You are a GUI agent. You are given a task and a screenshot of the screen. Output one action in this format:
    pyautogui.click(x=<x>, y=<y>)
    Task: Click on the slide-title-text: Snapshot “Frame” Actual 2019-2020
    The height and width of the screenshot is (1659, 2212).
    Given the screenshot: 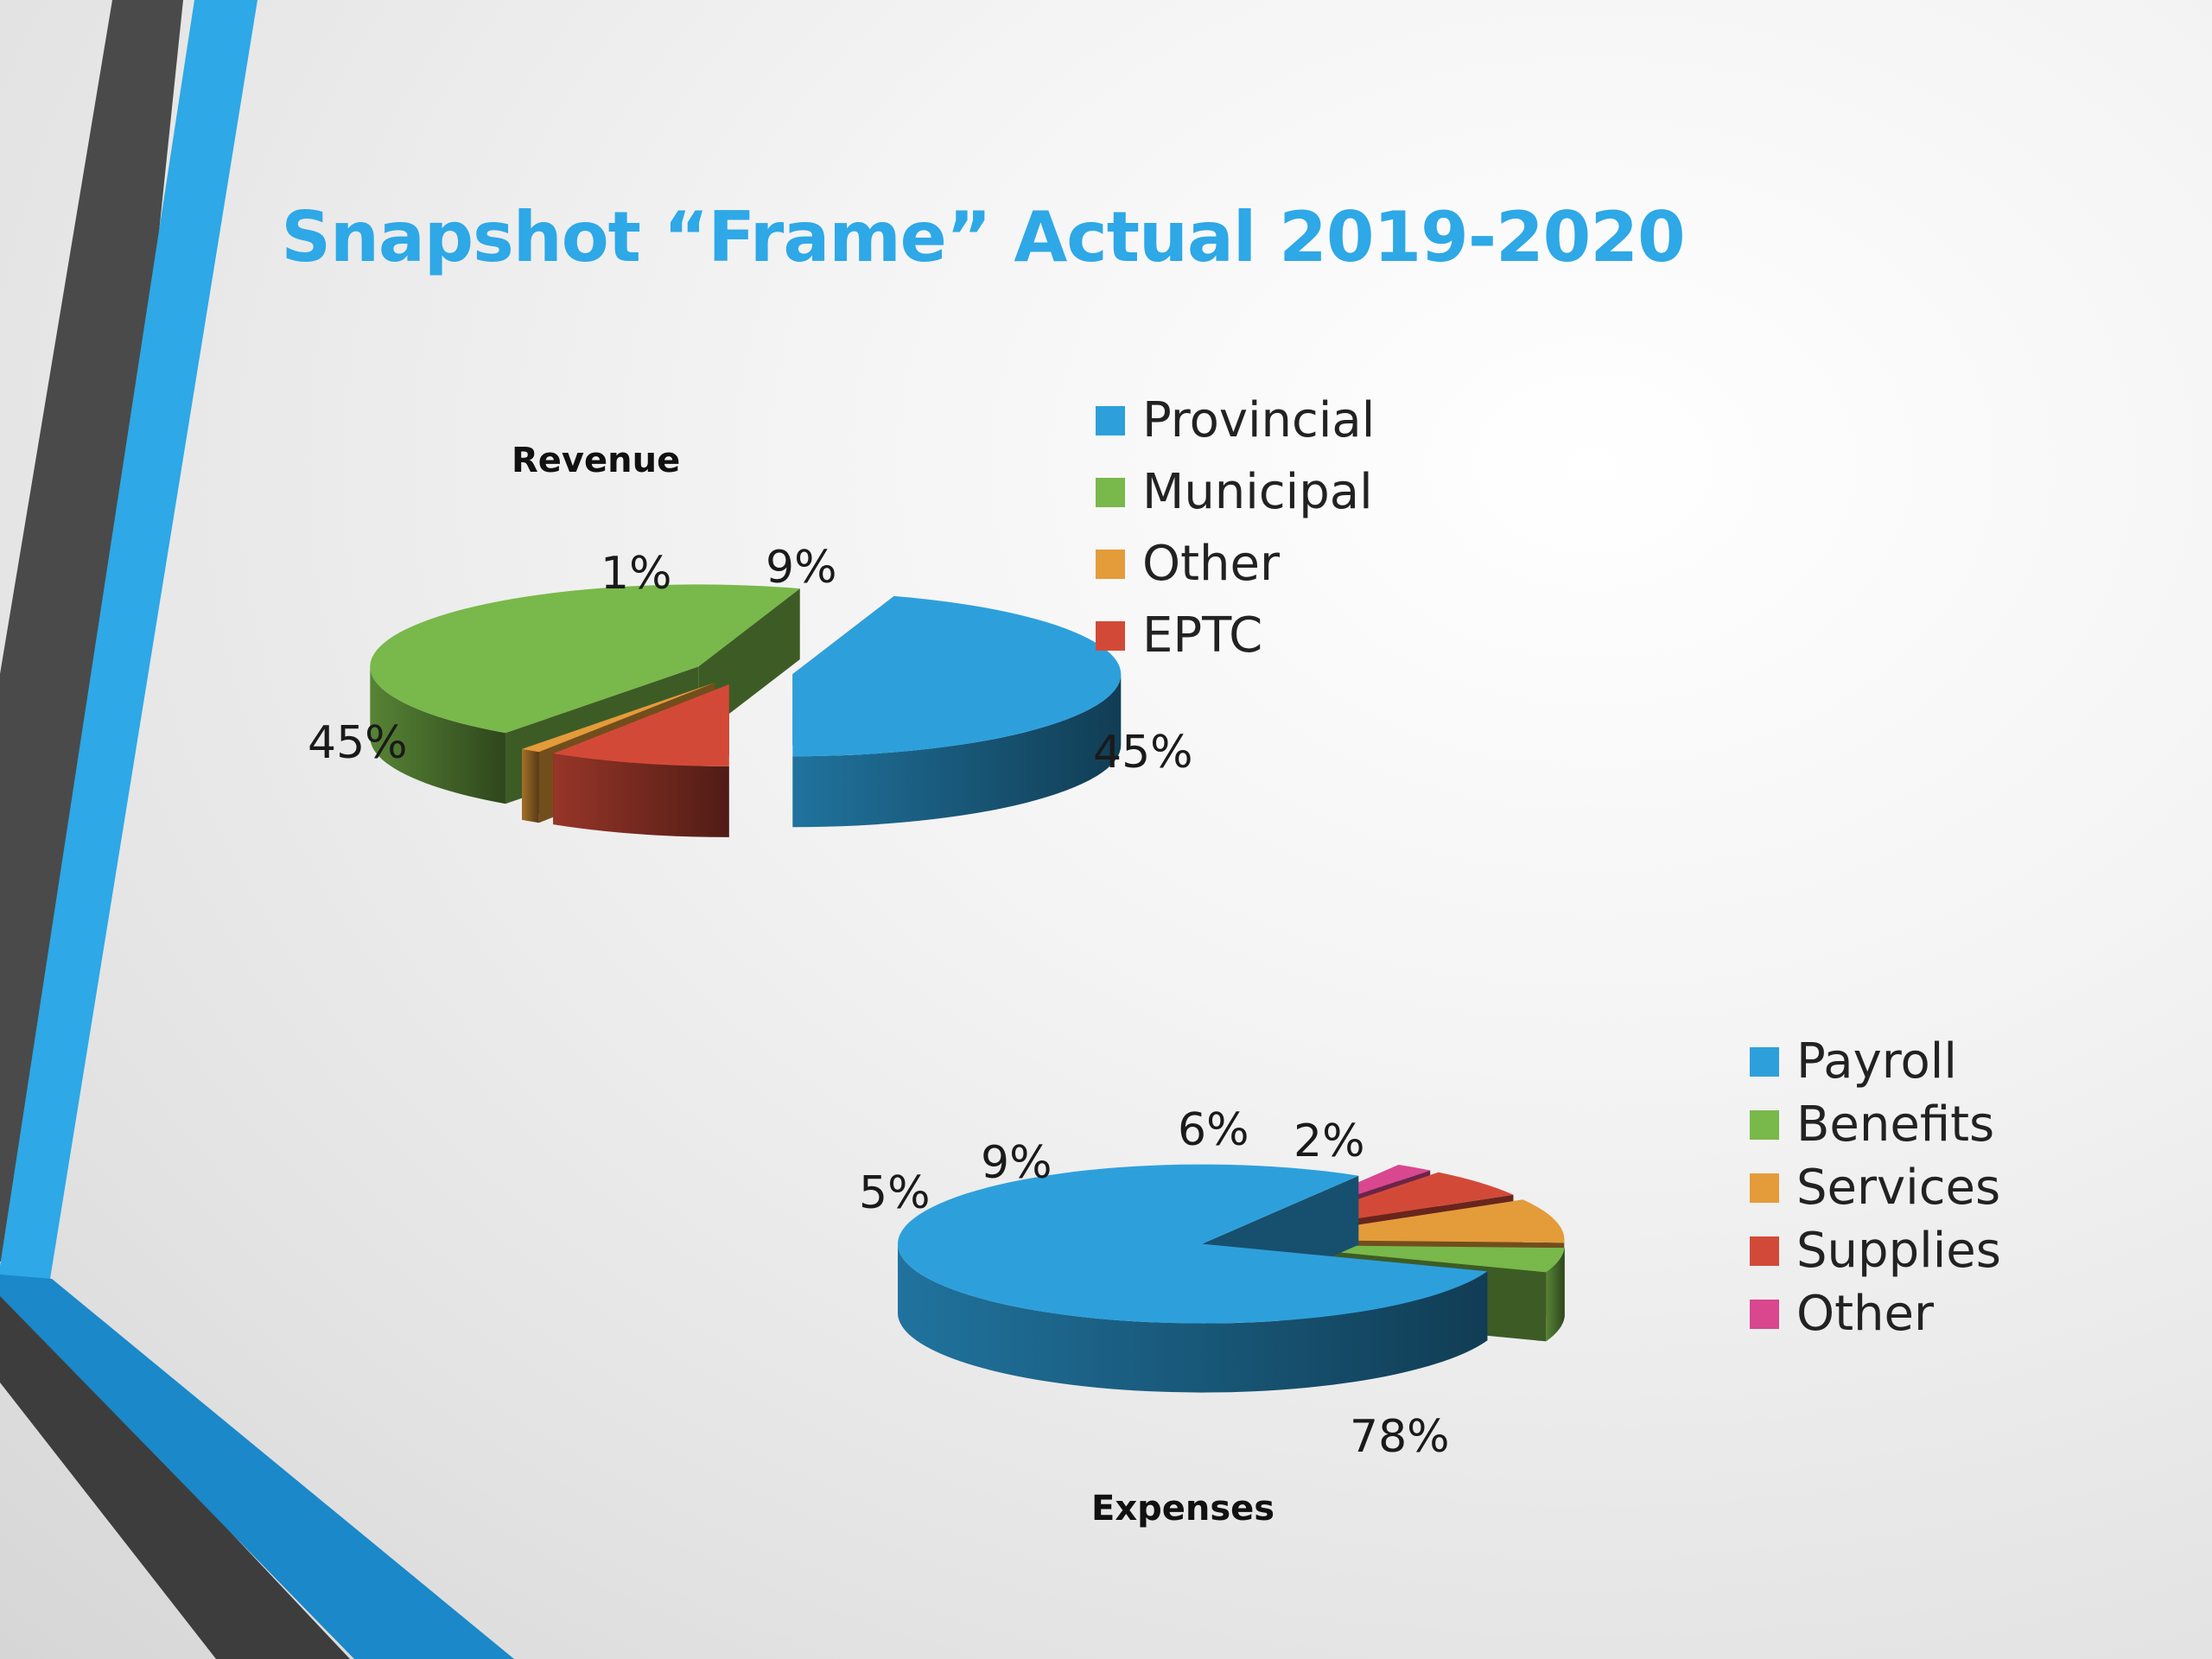 What is the action you would take?
    pyautogui.click(x=983, y=237)
    